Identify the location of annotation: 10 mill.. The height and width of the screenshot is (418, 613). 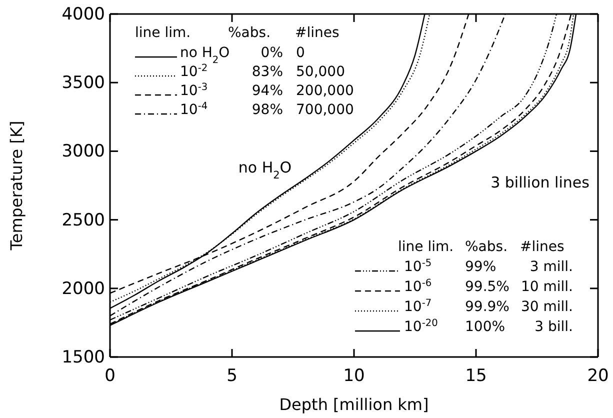
(546, 286).